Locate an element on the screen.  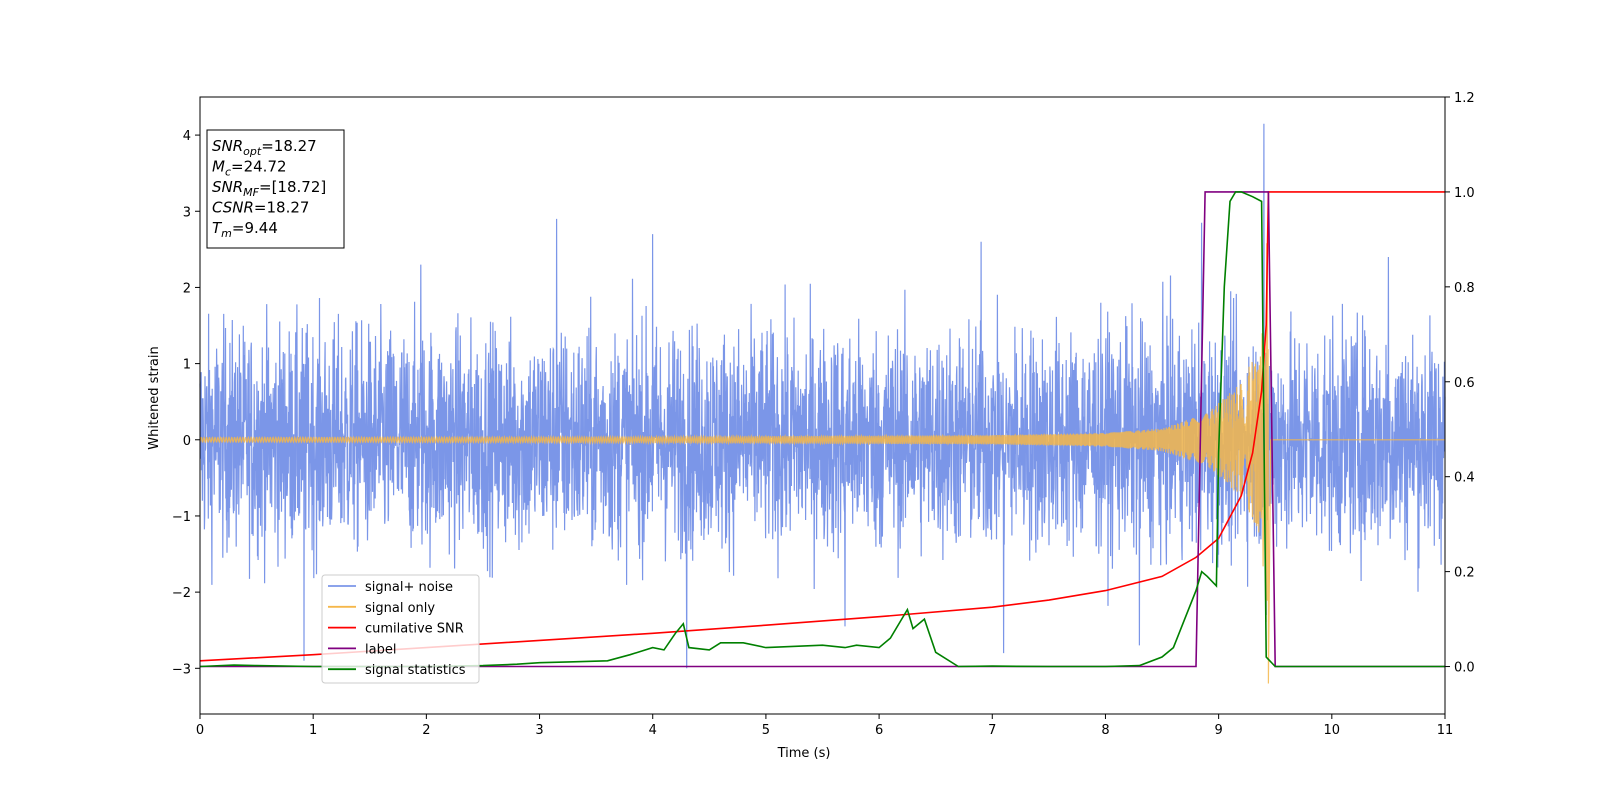
y-tick-label: −2 is located at coordinates (181, 593).